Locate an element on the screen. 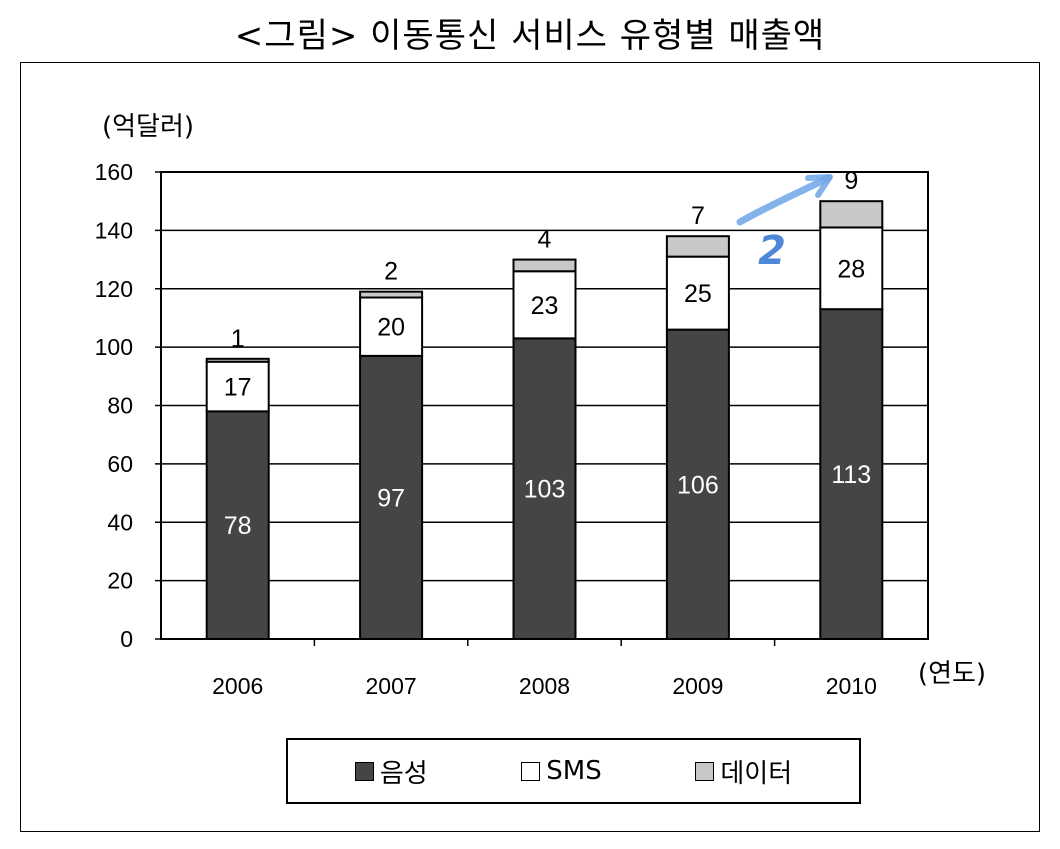 The width and height of the screenshot is (1060, 849). legend-item-voice: 음성 is located at coordinates (391, 771).